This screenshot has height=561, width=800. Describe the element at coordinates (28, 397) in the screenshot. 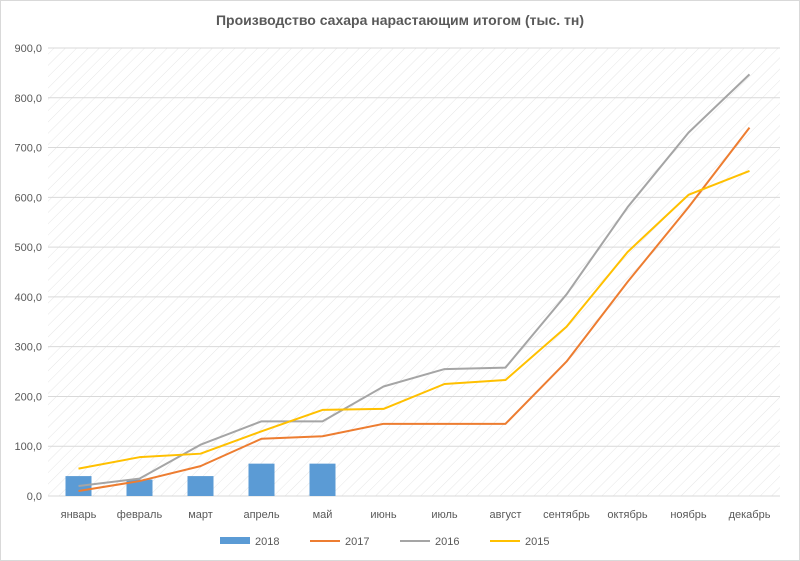

I see `y-tick-label: 200,0` at that location.